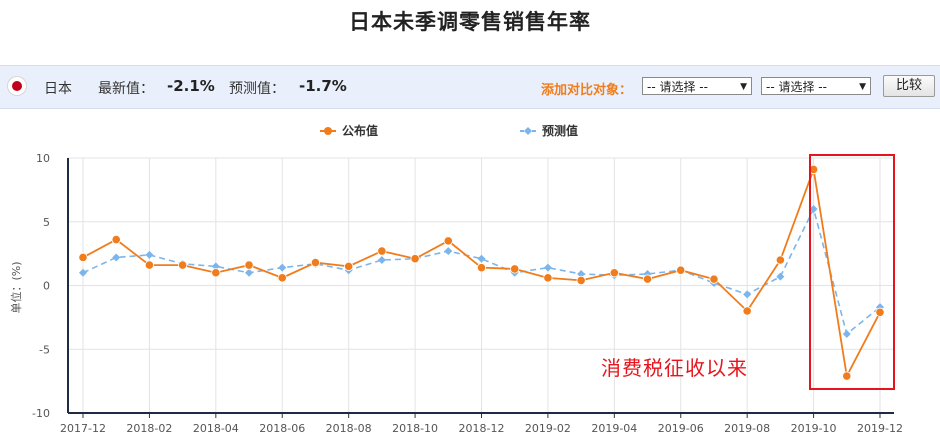 The width and height of the screenshot is (940, 438). I want to click on legend-label: 公布值, so click(360, 130).